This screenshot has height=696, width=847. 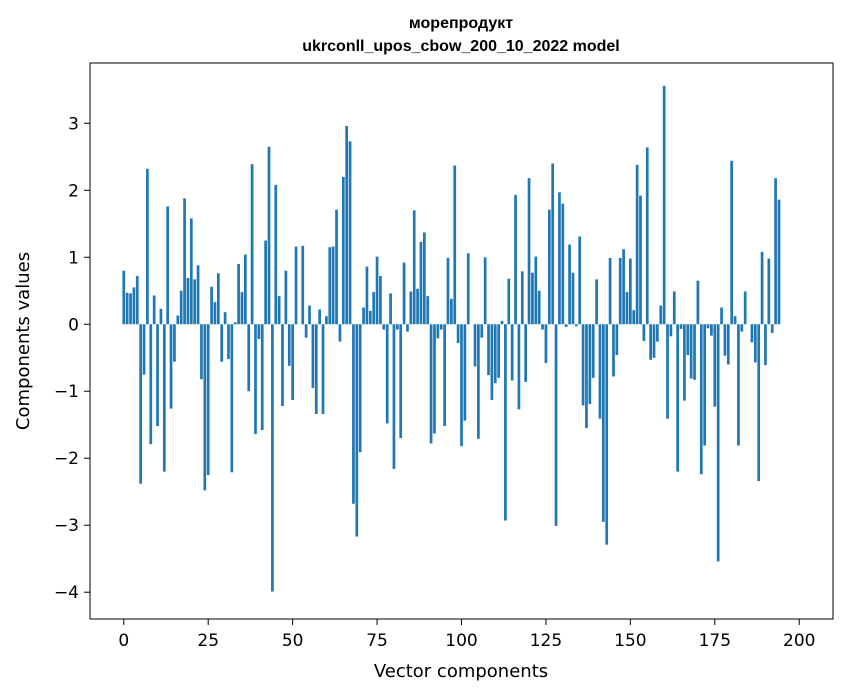 I want to click on x-tick-label: 25, so click(x=208, y=641).